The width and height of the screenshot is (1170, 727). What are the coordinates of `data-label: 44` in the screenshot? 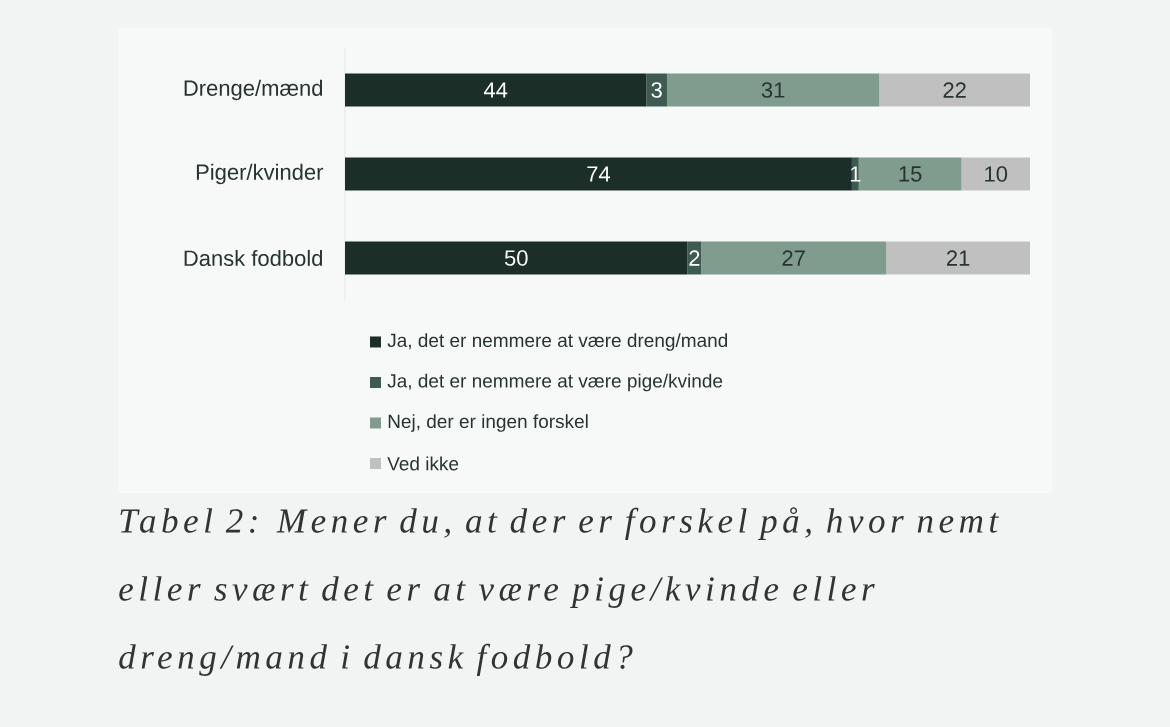 It's located at (495, 90).